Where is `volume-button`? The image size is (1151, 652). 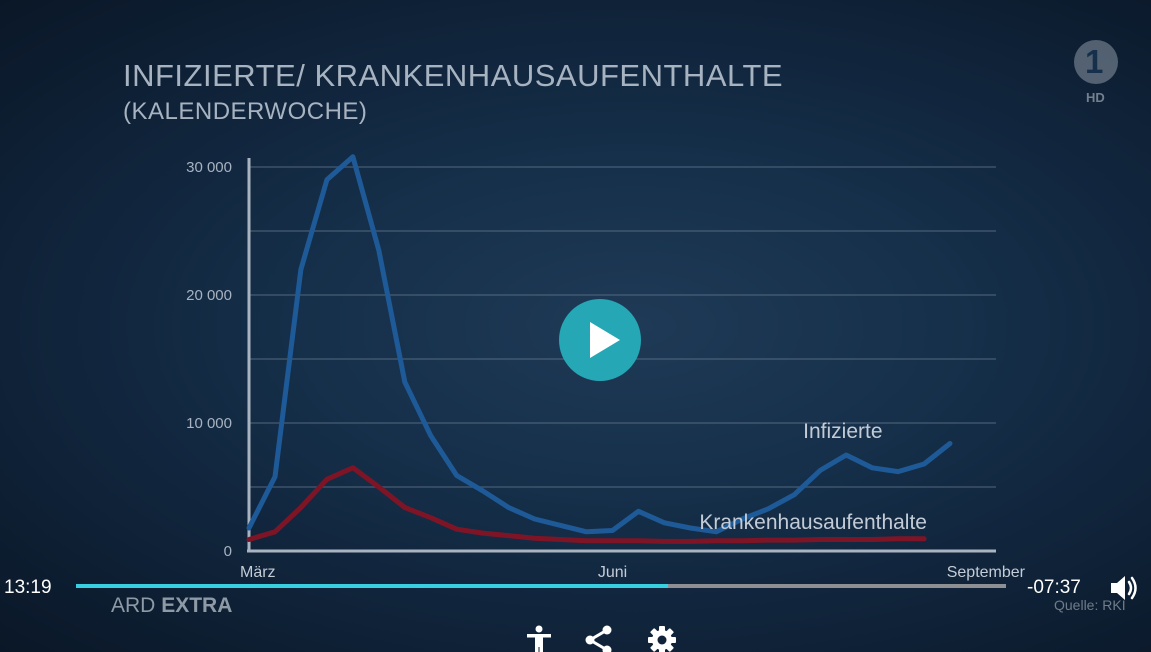 volume-button is located at coordinates (1124, 588).